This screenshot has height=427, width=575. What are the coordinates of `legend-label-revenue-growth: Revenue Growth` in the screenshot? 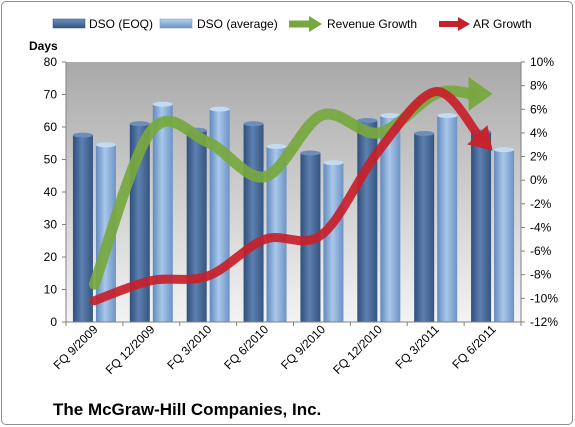 It's located at (372, 24).